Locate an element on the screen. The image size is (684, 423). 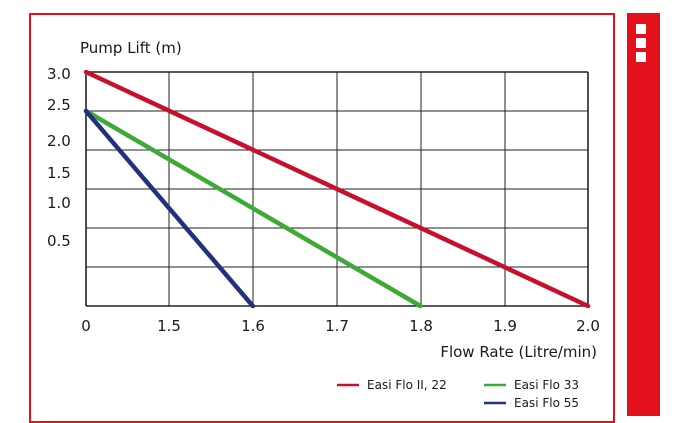
x-tick-label: 2.0 is located at coordinates (588, 326).